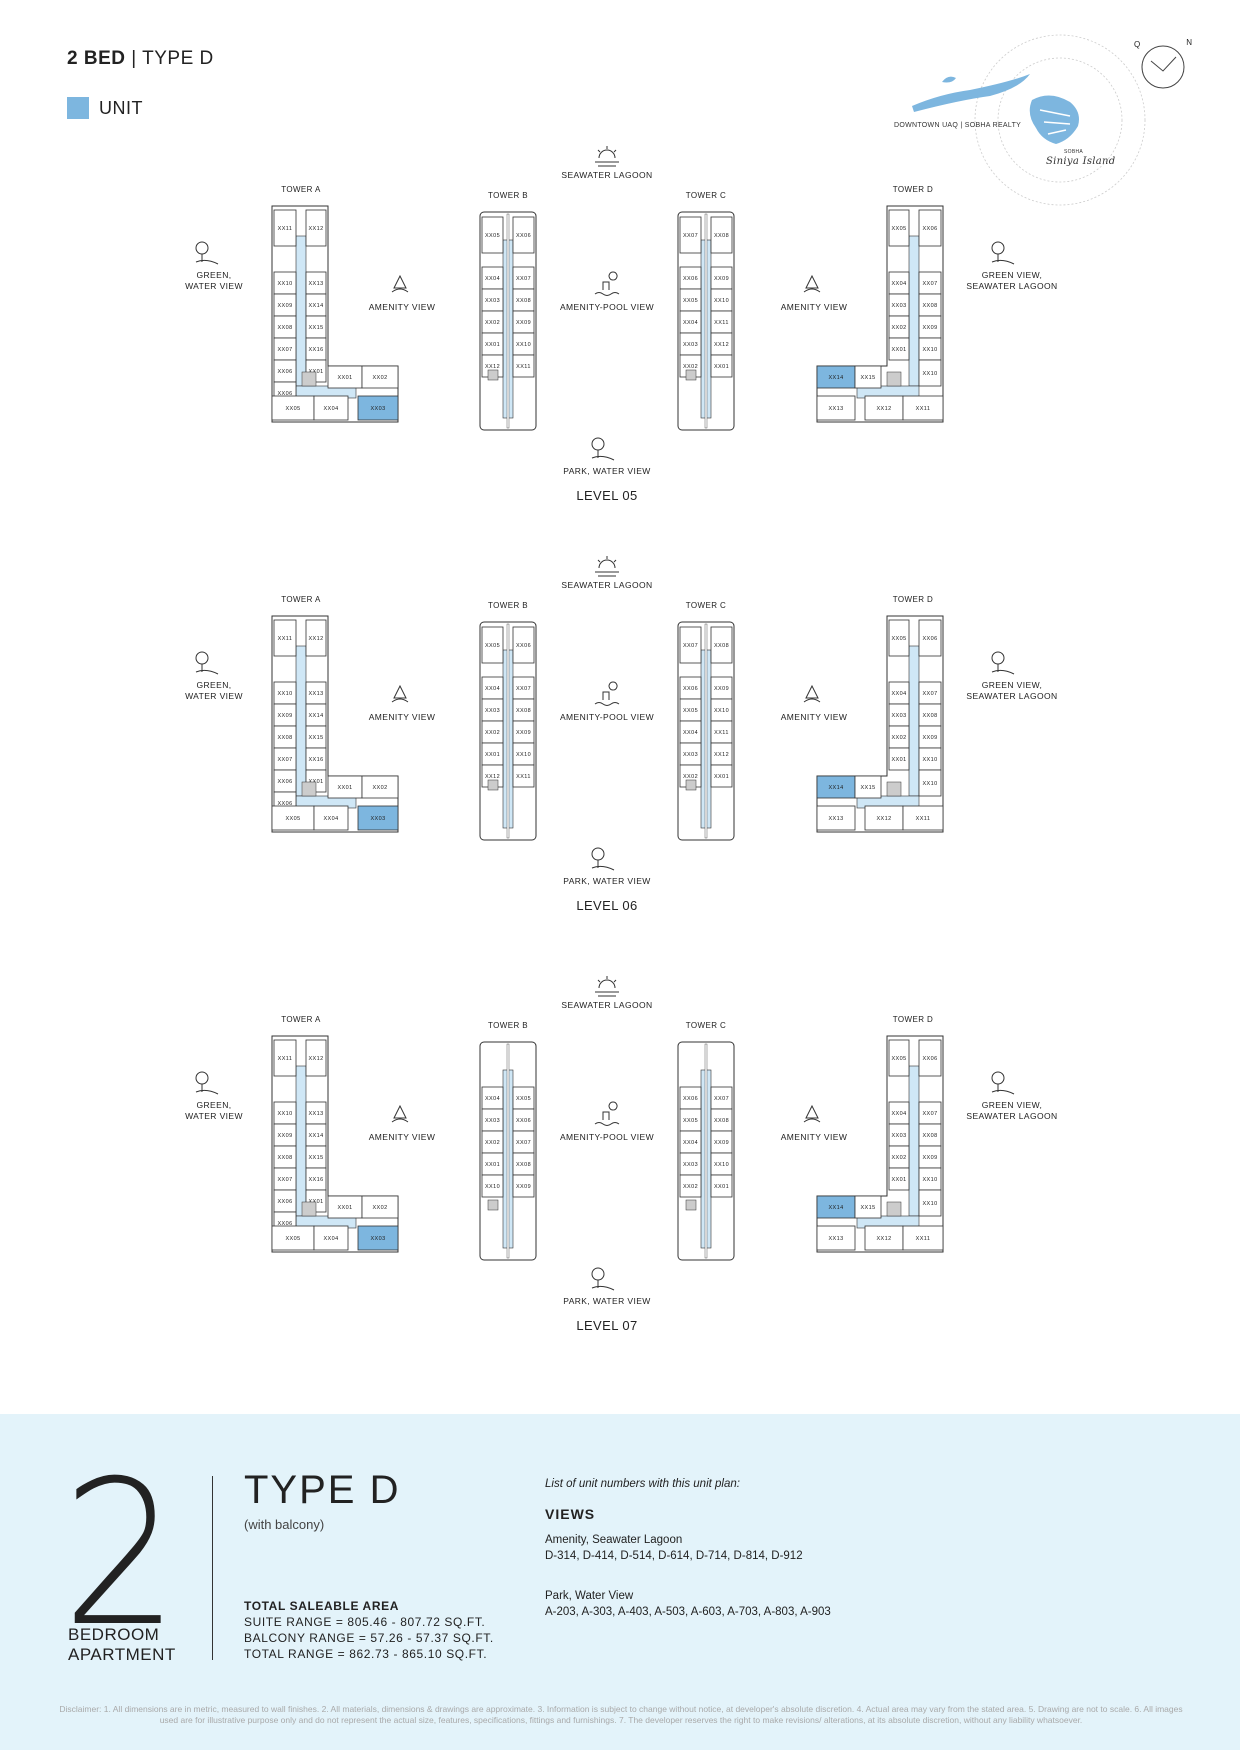 Image resolution: width=1240 pixels, height=1750 pixels. I want to click on tower-b-unit-label: XX05, so click(523, 1099).